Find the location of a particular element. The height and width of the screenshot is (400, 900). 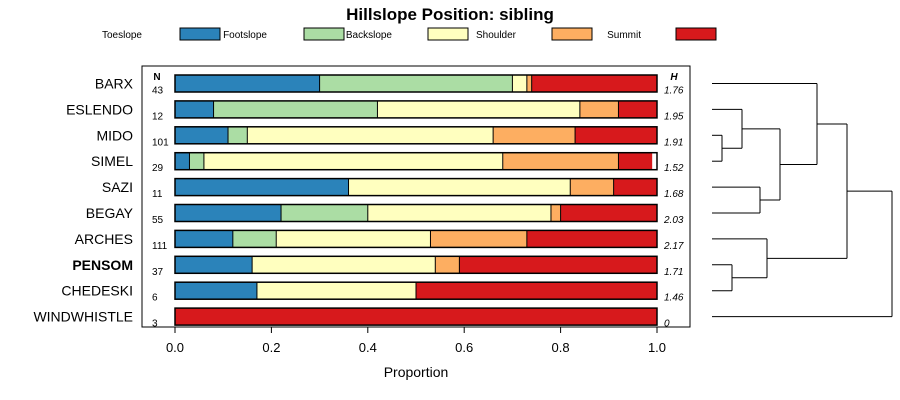

x-tick-label: 0.8 is located at coordinates (561, 347).